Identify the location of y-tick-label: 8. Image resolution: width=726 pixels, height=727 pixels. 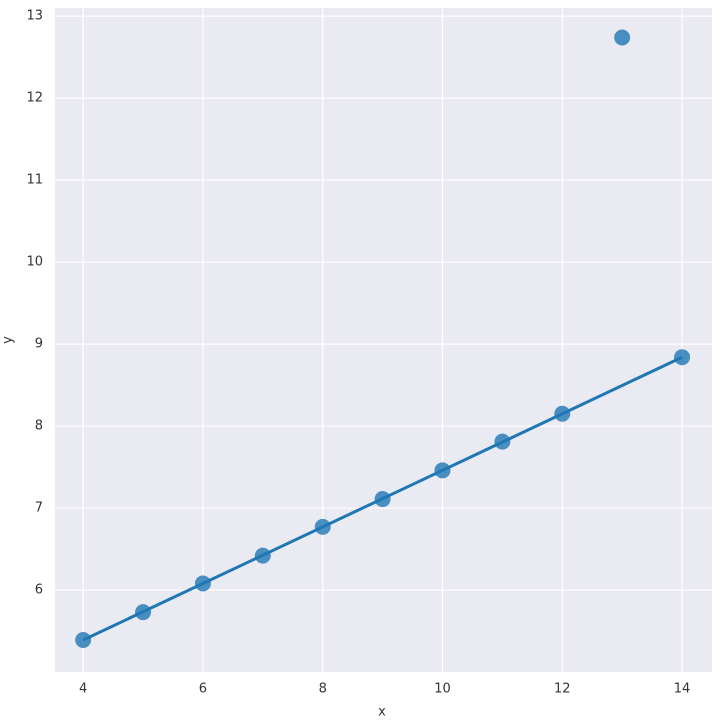
(39, 426).